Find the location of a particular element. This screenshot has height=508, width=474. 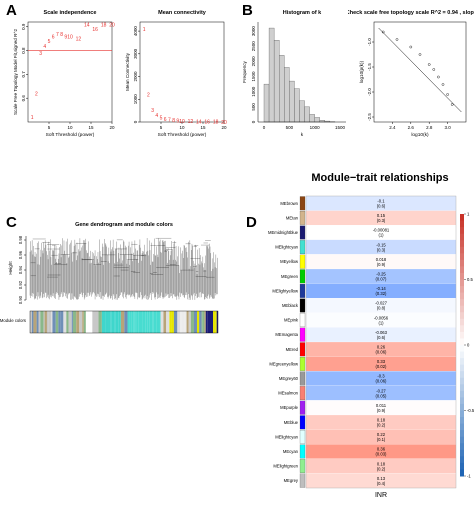

p-value: (0.9) is located at coordinates (381, 410).